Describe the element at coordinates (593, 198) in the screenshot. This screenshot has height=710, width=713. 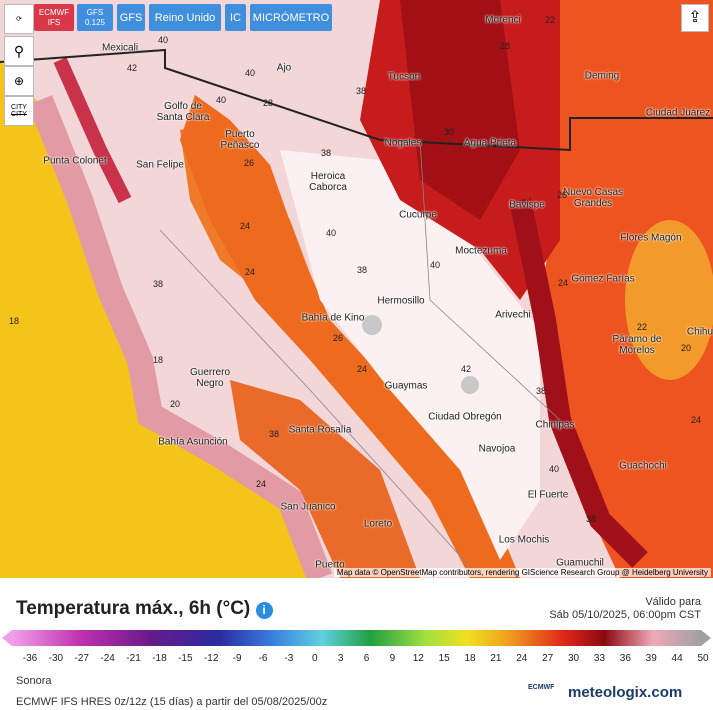
I see `city-label: Nuevo Casas Grandes` at that location.